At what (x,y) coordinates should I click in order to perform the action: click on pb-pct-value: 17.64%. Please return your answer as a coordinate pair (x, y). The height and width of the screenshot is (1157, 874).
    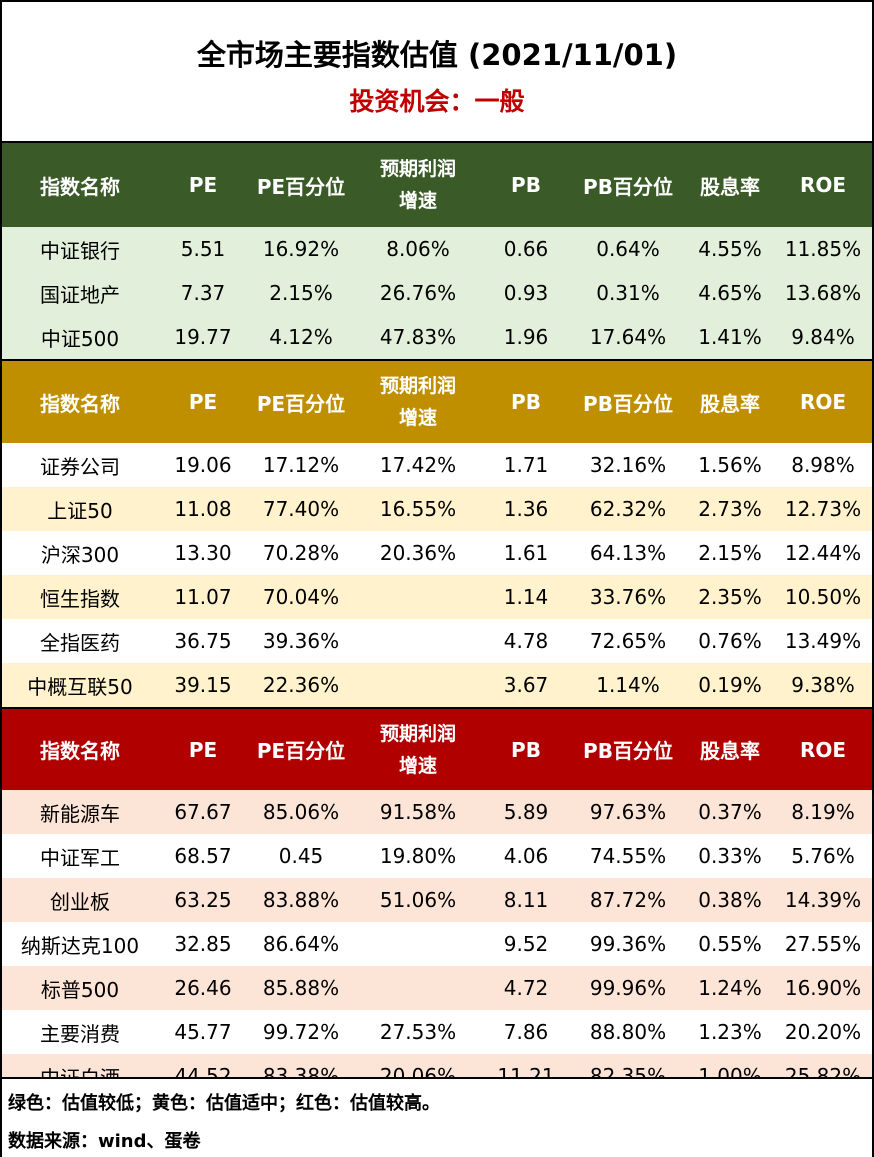
    Looking at the image, I should click on (628, 337).